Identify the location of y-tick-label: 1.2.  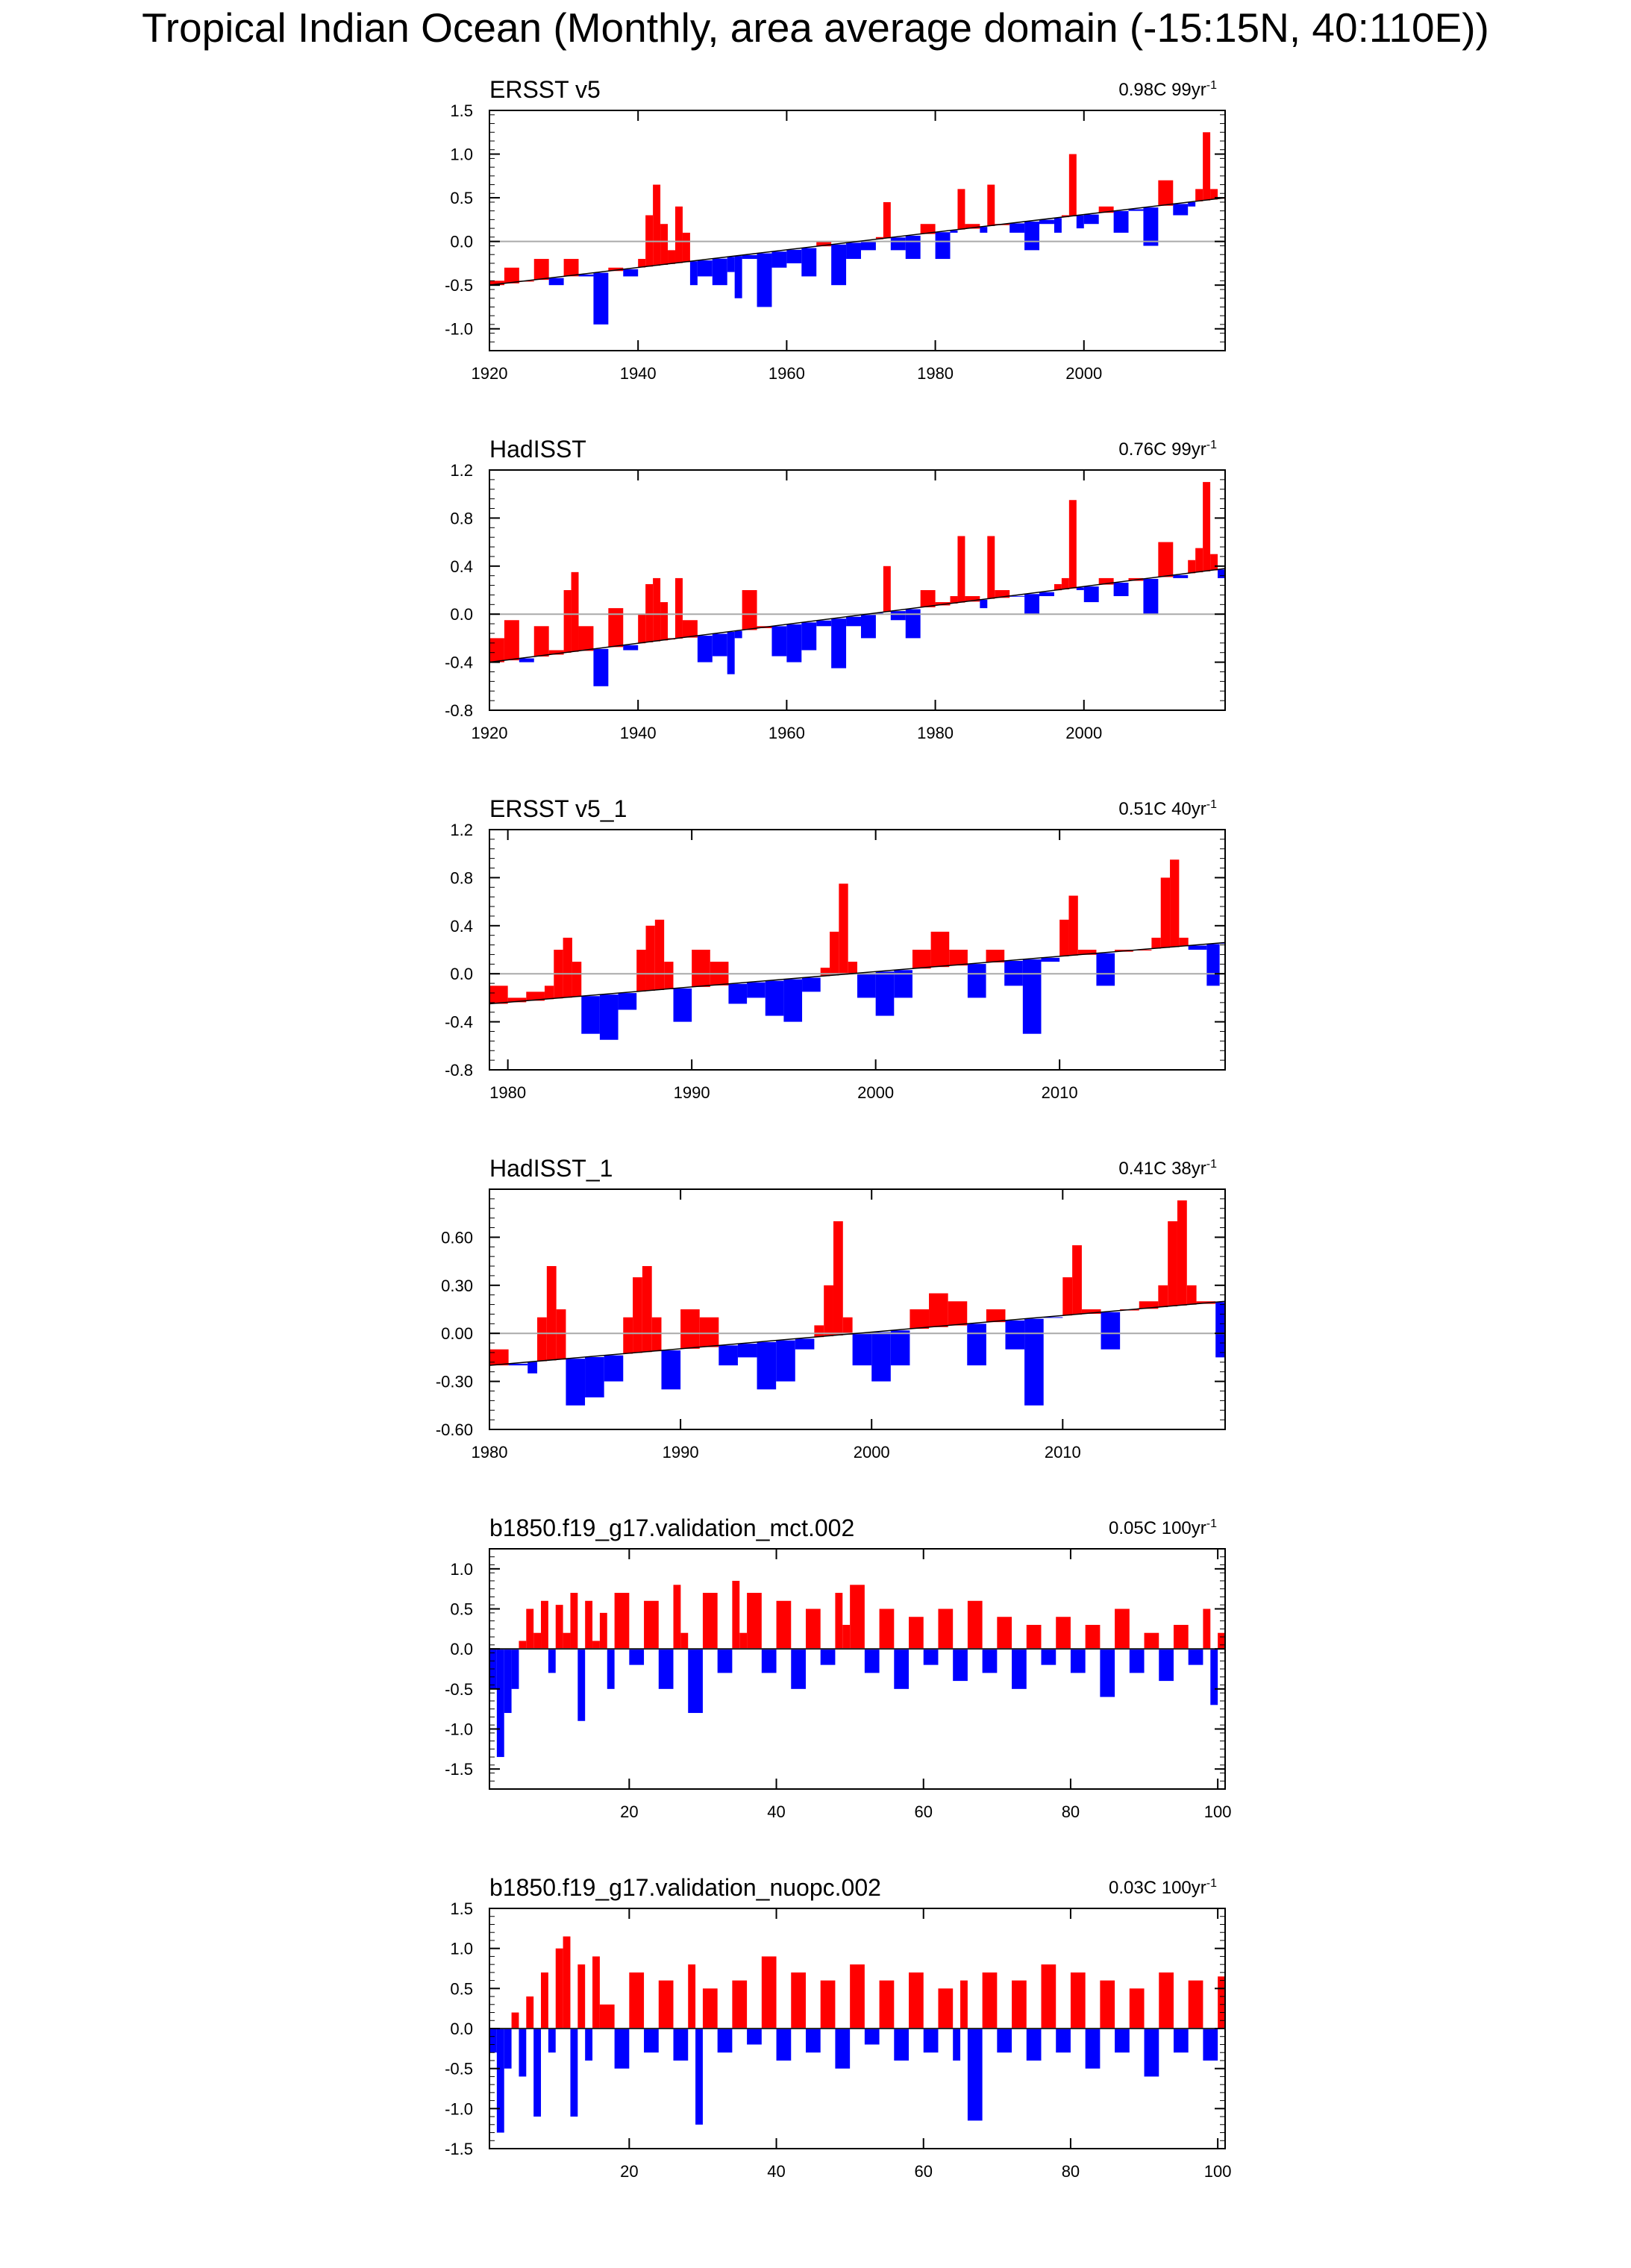
(461, 830).